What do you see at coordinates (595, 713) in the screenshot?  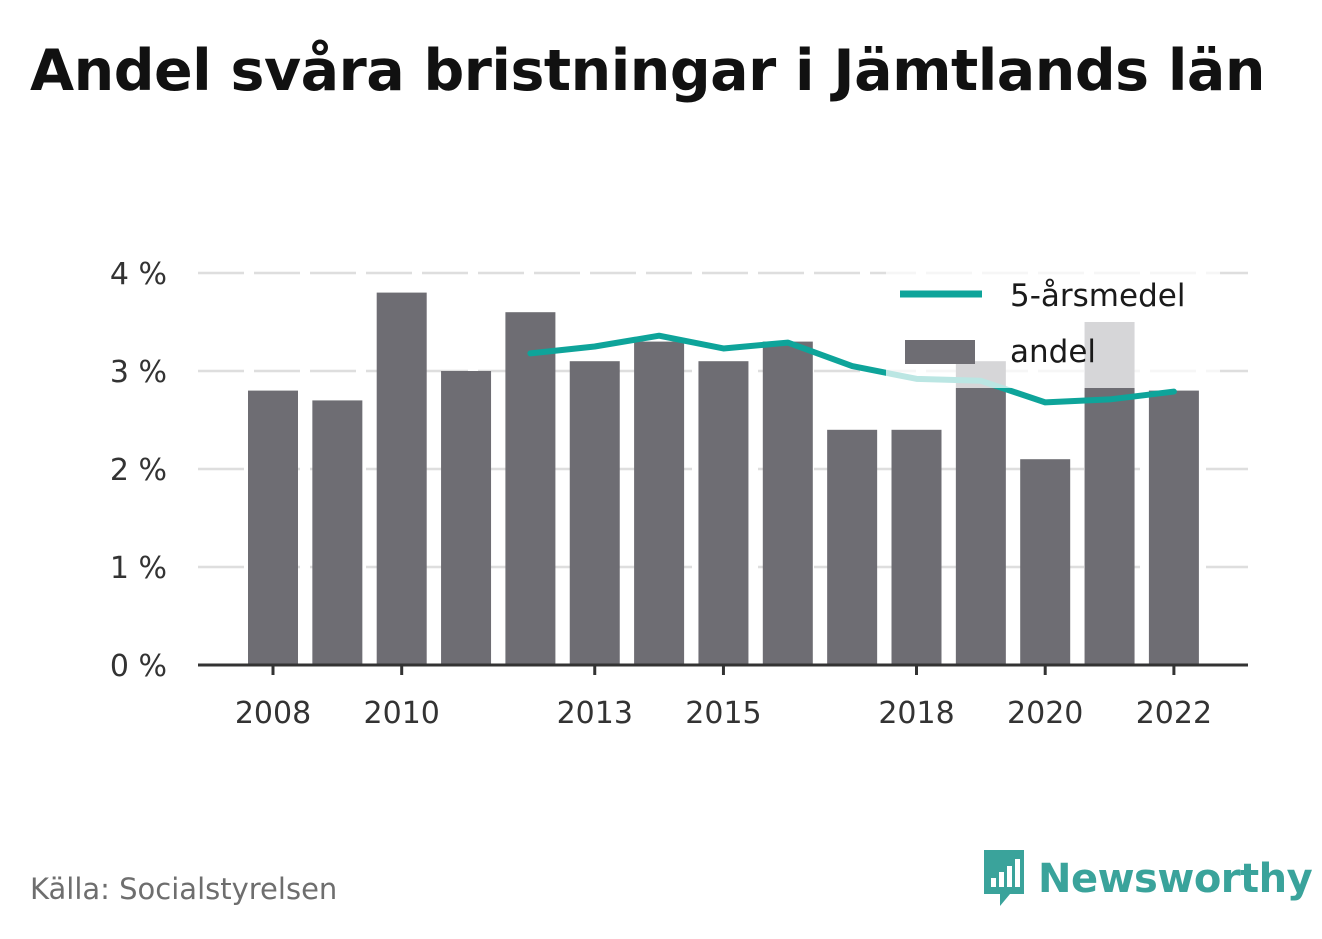 I see `x-tick-label: 2013` at bounding box center [595, 713].